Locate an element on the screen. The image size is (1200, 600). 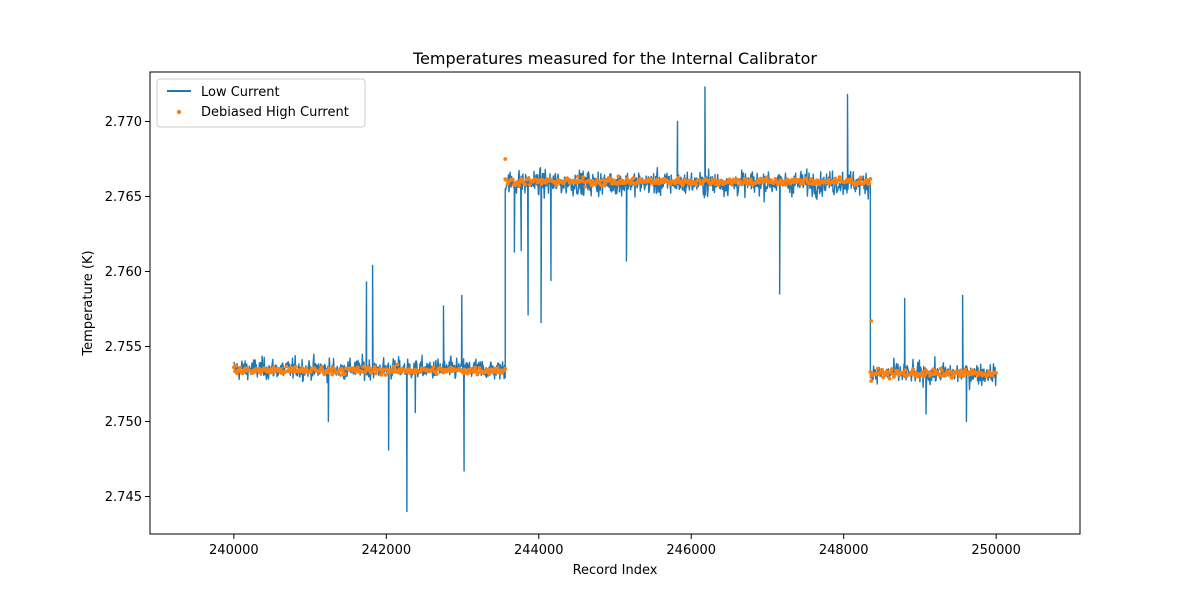
y-tick-label: 2.760 is located at coordinates (123, 272).